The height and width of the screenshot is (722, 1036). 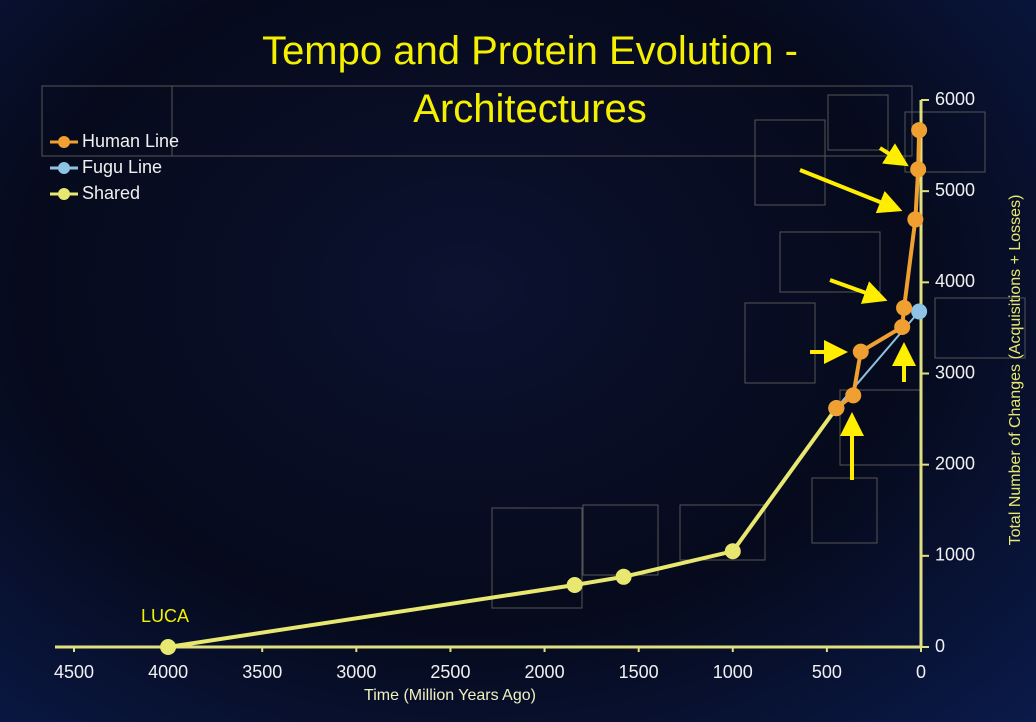 I want to click on x-tick-label: 1500, so click(x=639, y=672).